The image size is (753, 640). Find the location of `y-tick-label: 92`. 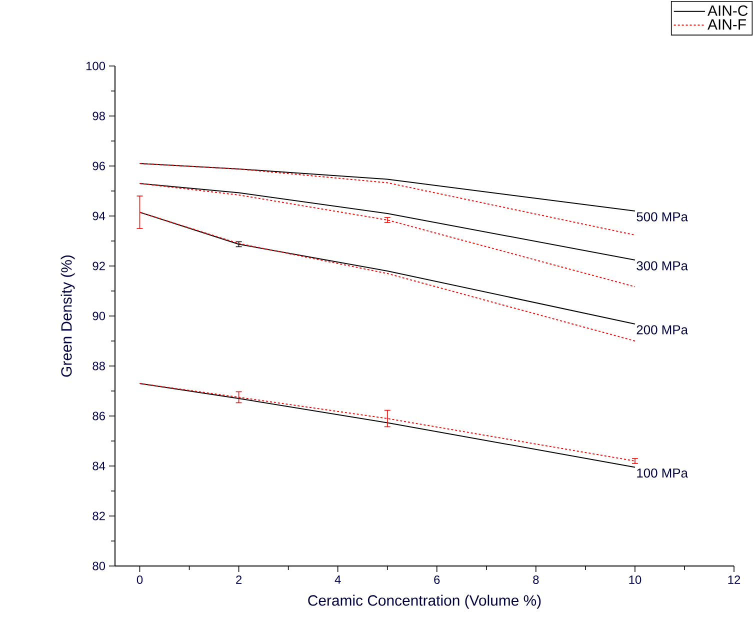

y-tick-label: 92 is located at coordinates (98, 266).